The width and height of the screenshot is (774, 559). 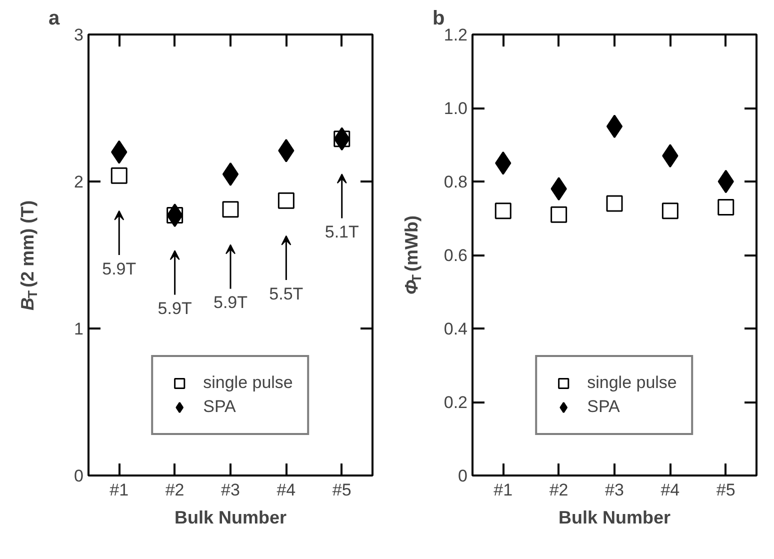 What do you see at coordinates (438, 19) in the screenshot?
I see `chart-title: b` at bounding box center [438, 19].